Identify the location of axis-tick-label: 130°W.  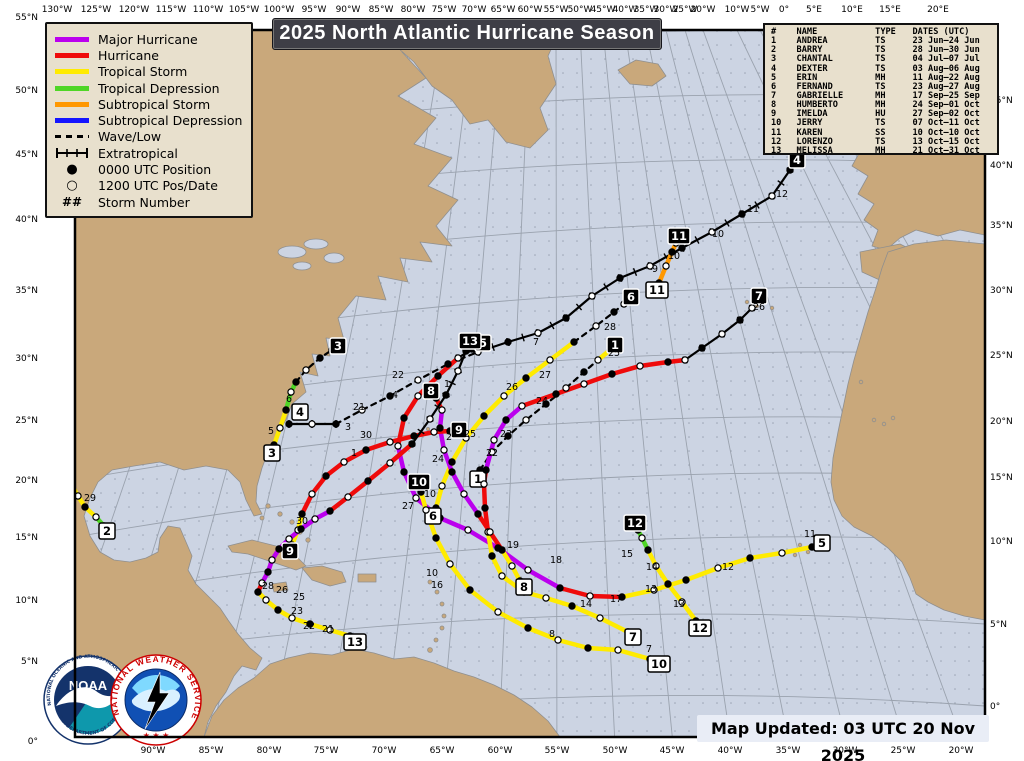
(57, 10).